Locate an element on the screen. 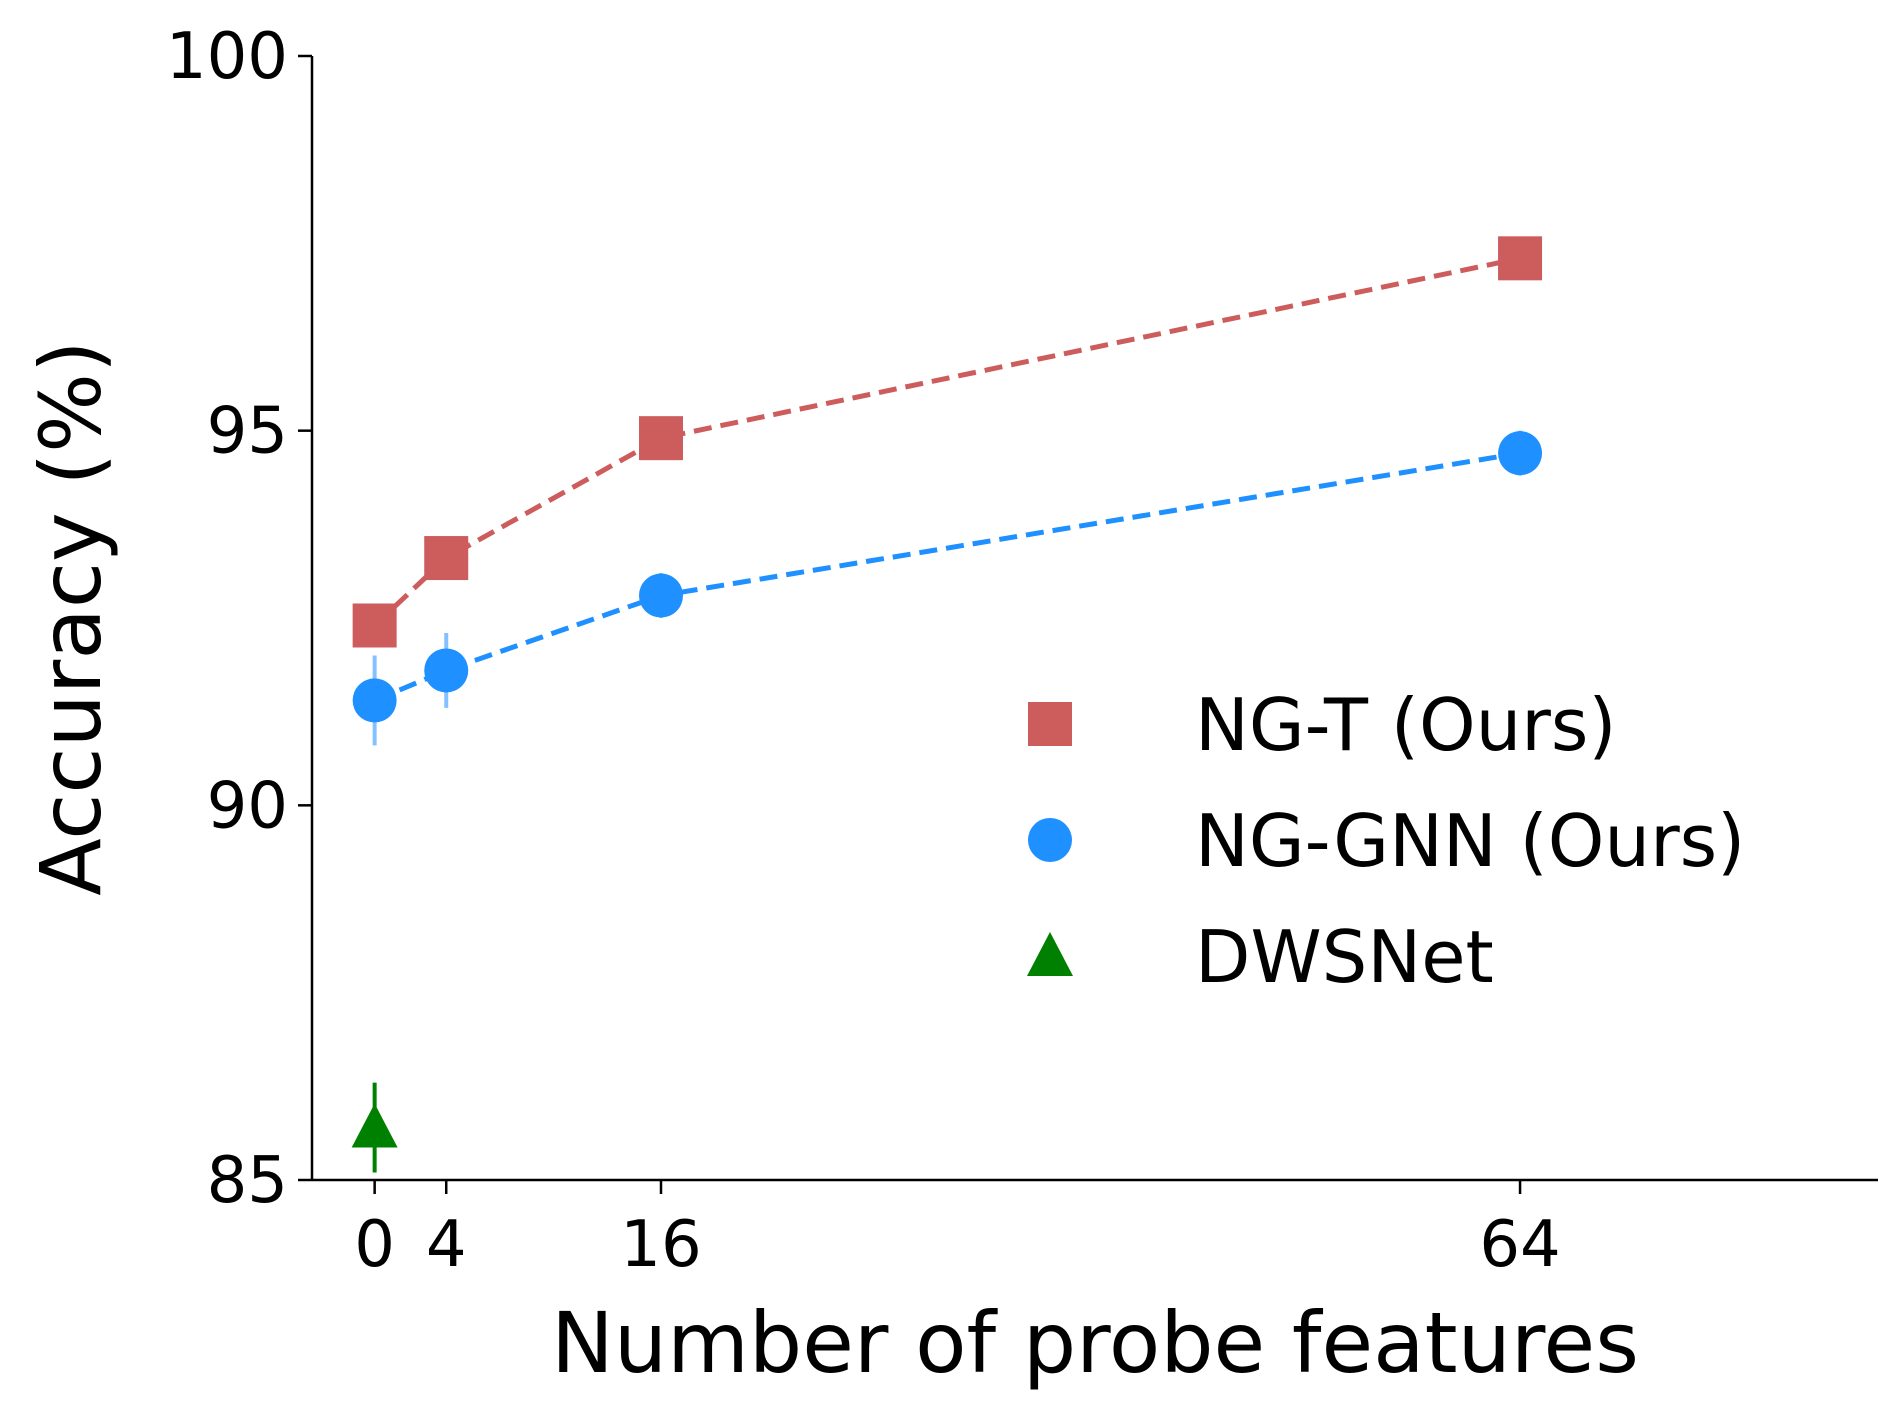  x-tick-label-16: 16 is located at coordinates (660, 1245).